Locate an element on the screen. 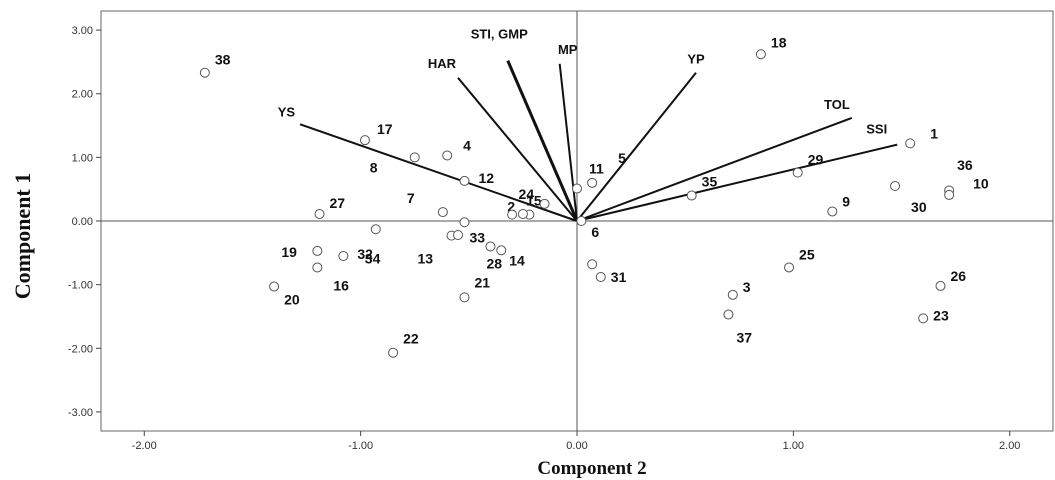  data-point-label: 5 is located at coordinates (622, 158).